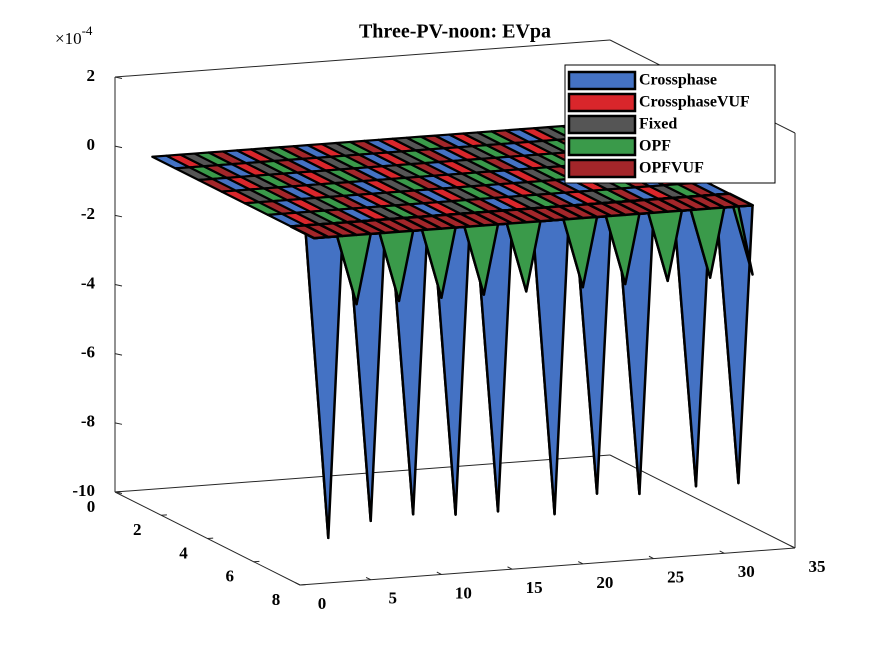 The width and height of the screenshot is (875, 656). What do you see at coordinates (88, 421) in the screenshot?
I see `z-tick-label: -8` at bounding box center [88, 421].